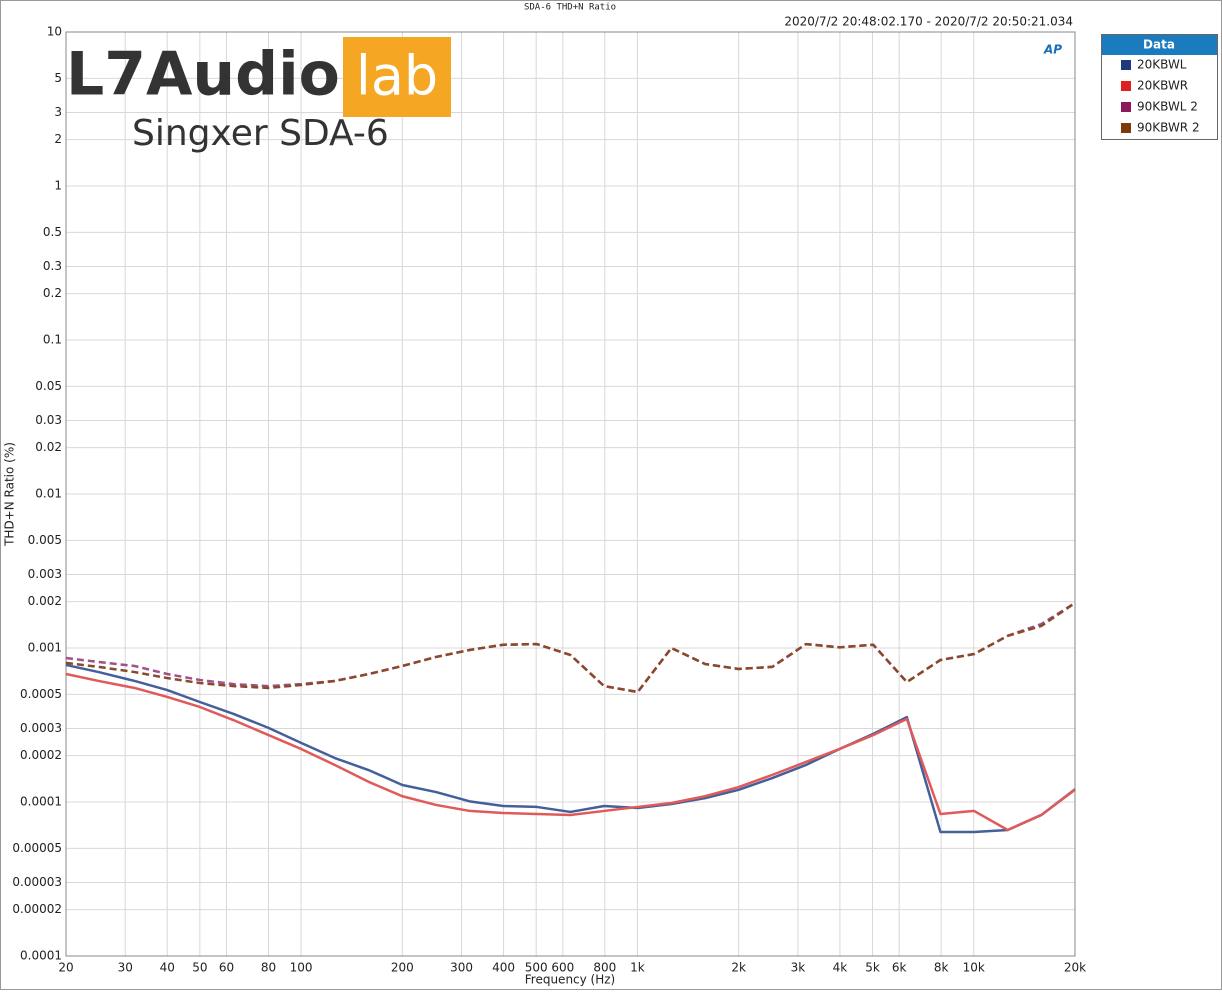  Describe the element at coordinates (52, 293) in the screenshot. I see `y-tick-label: 0.2` at that location.